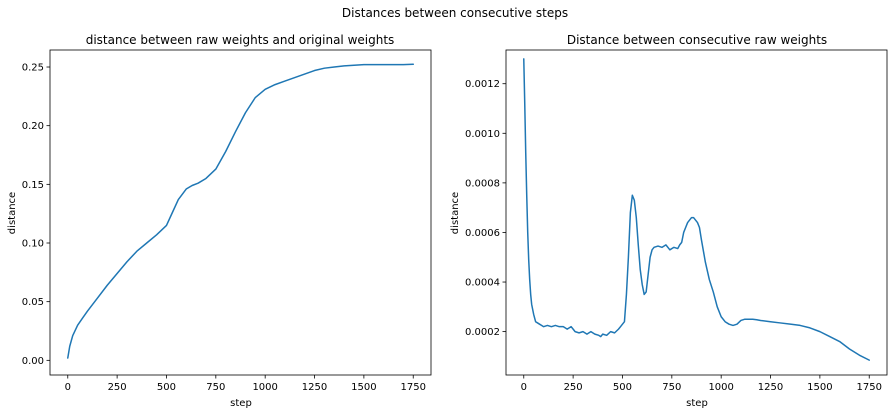 Image resolution: width=894 pixels, height=414 pixels. I want to click on right-x-axis-label: step, so click(697, 403).